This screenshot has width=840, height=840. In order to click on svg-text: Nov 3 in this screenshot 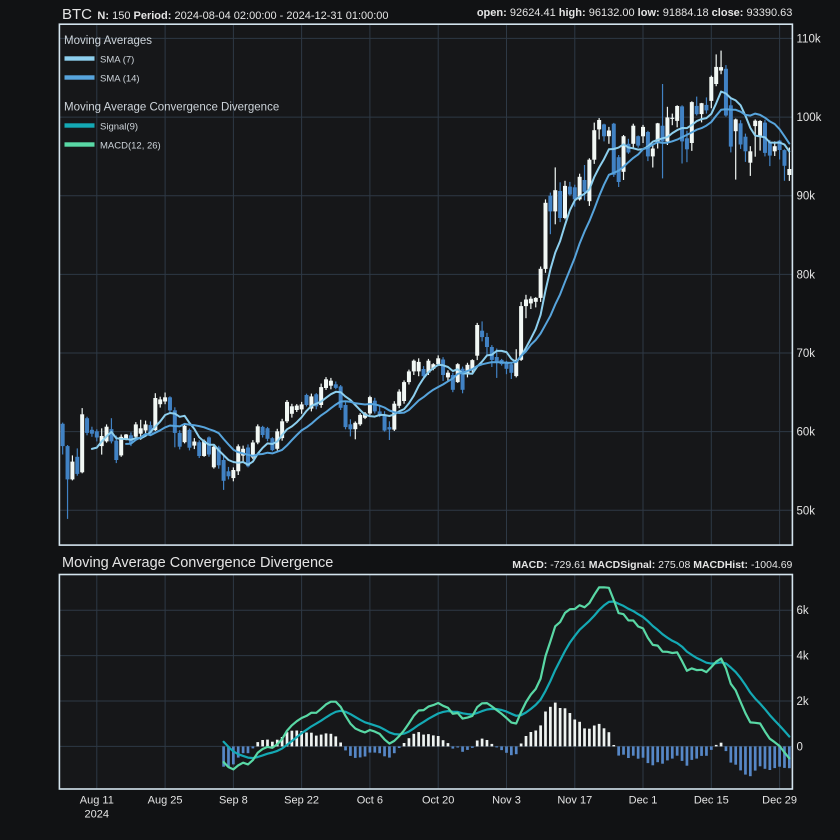, I will do `click(506, 801)`.